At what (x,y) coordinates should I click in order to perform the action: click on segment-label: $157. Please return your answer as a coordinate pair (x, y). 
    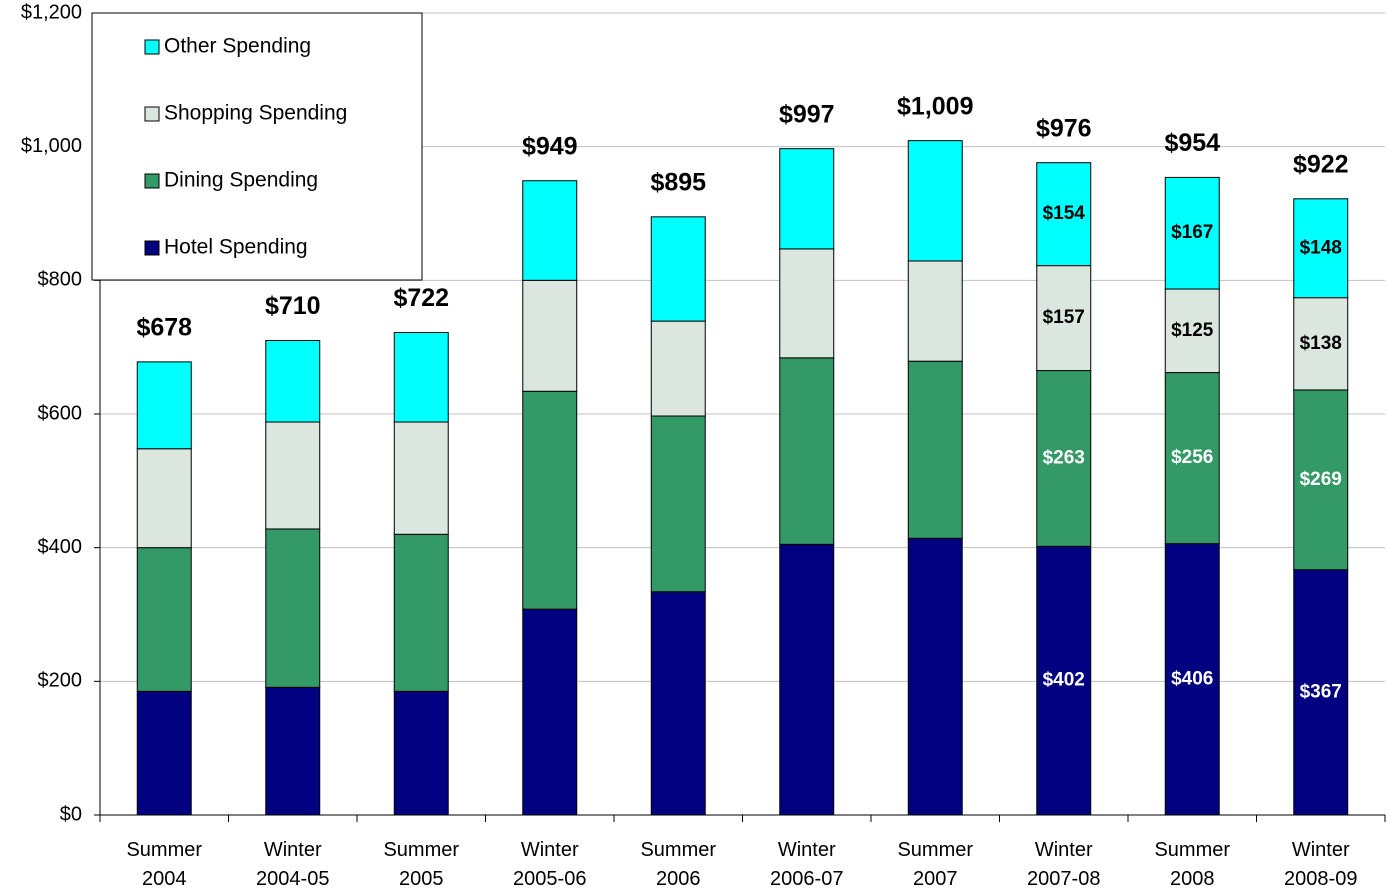
    Looking at the image, I should click on (1064, 317).